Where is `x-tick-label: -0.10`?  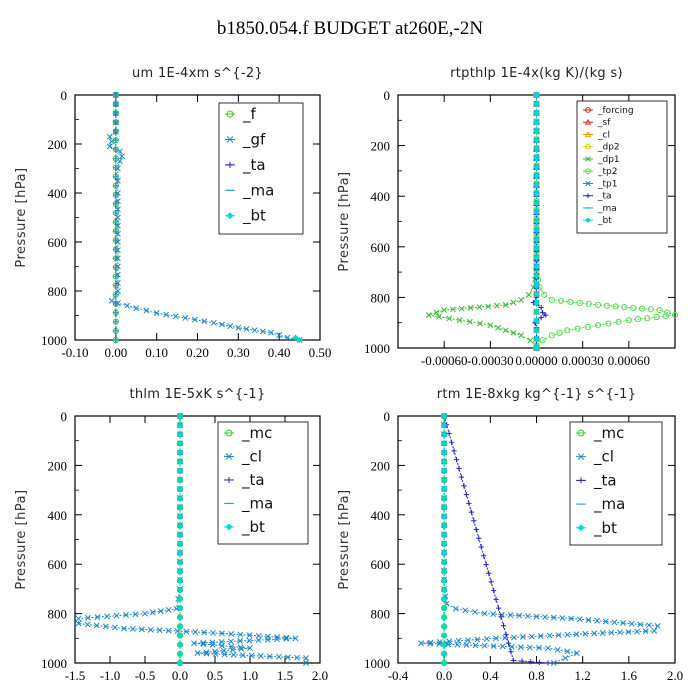 x-tick-label: -0.10 is located at coordinates (74, 352).